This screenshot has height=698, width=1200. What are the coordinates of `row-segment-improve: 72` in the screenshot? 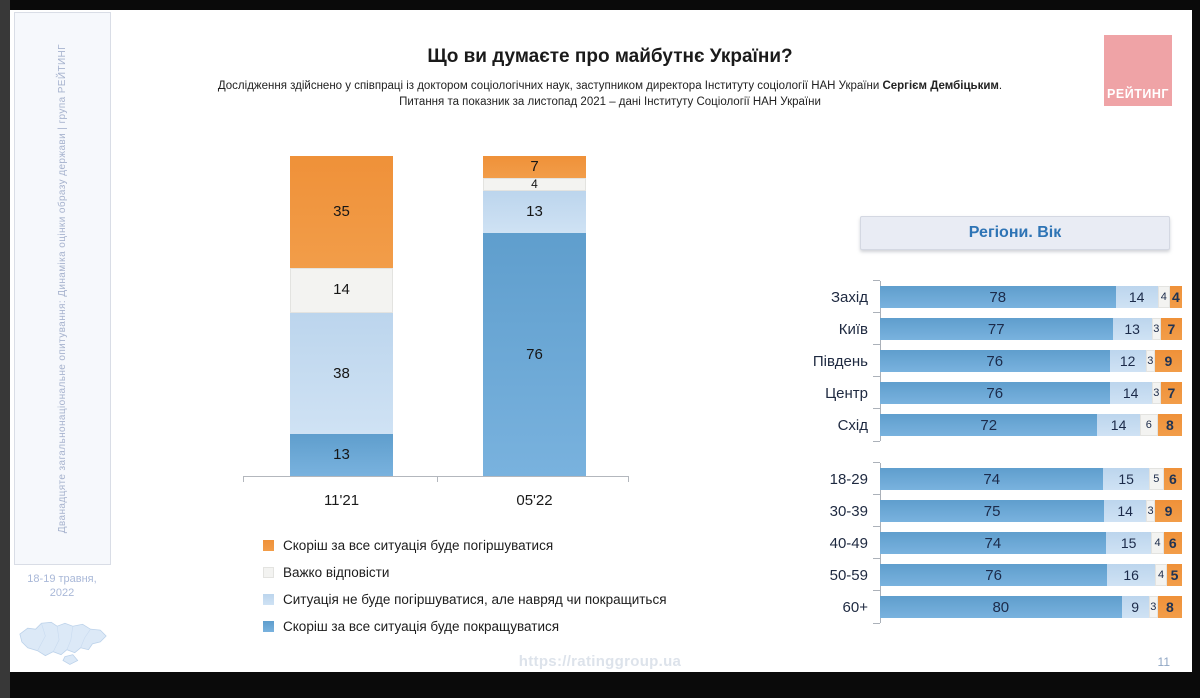 It's located at (989, 425).